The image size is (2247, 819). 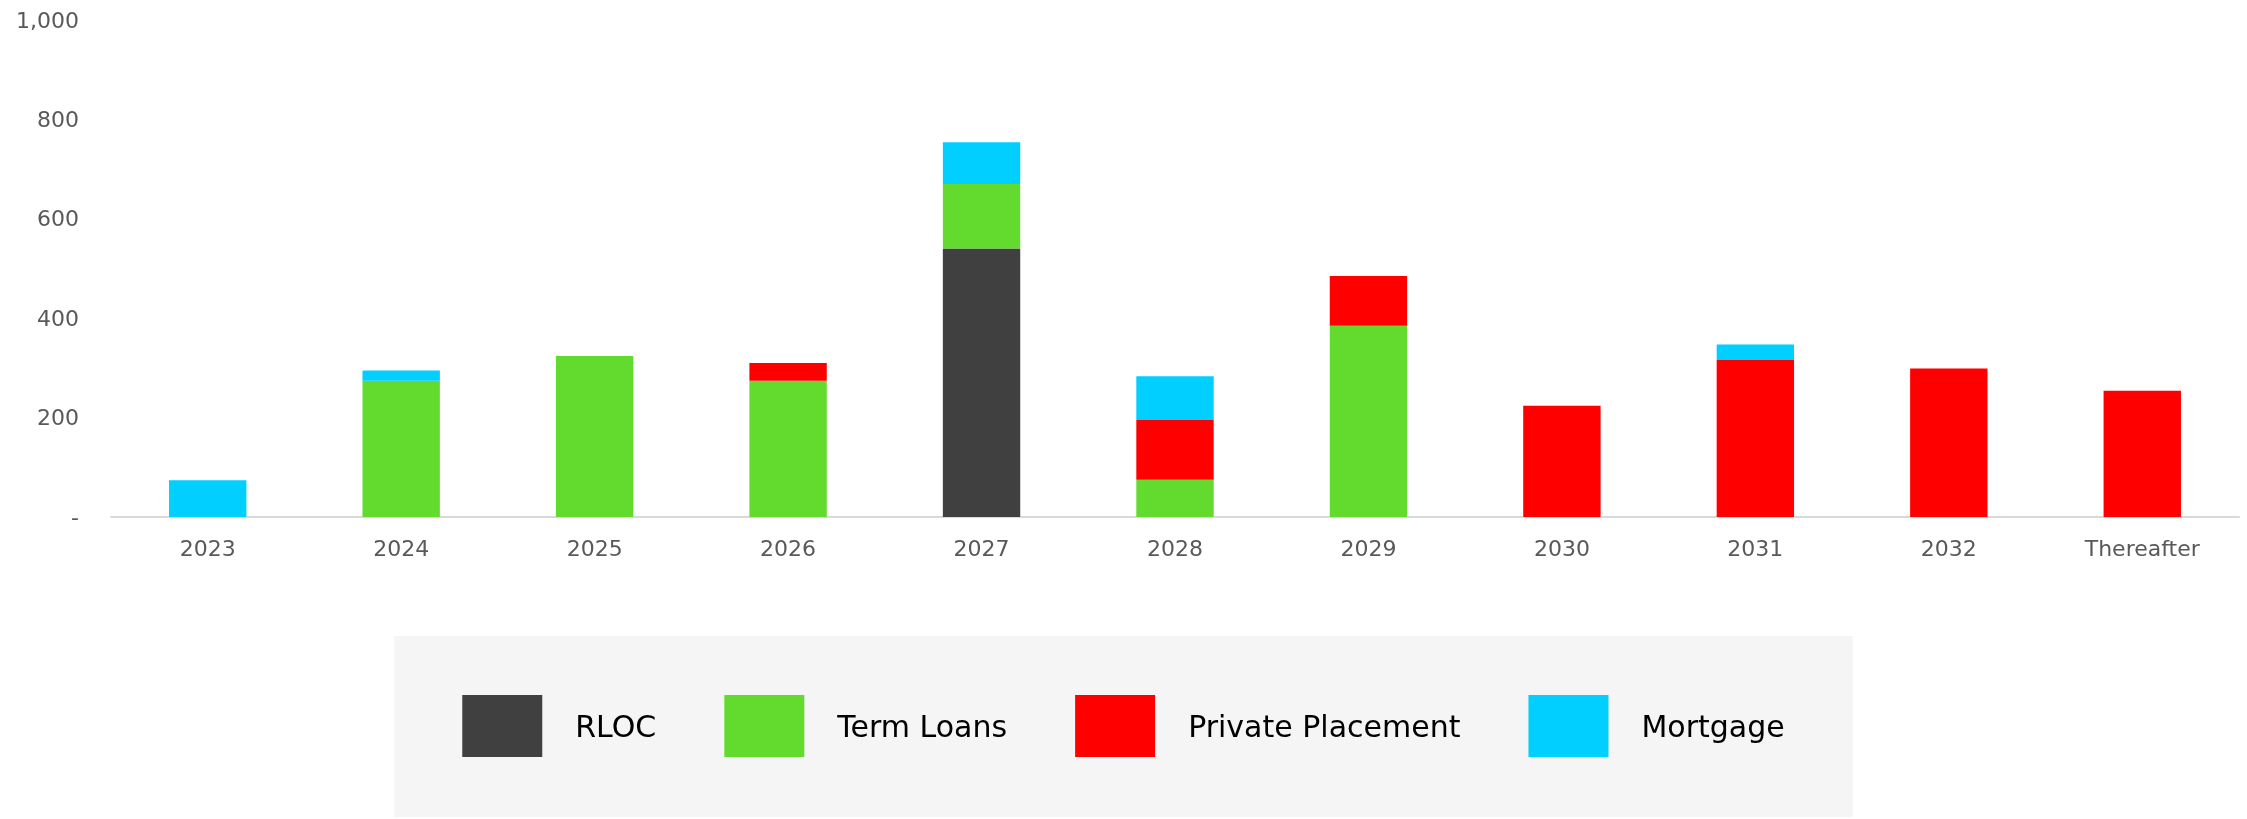 What do you see at coordinates (58, 318) in the screenshot?
I see `y-tick-label: 400` at bounding box center [58, 318].